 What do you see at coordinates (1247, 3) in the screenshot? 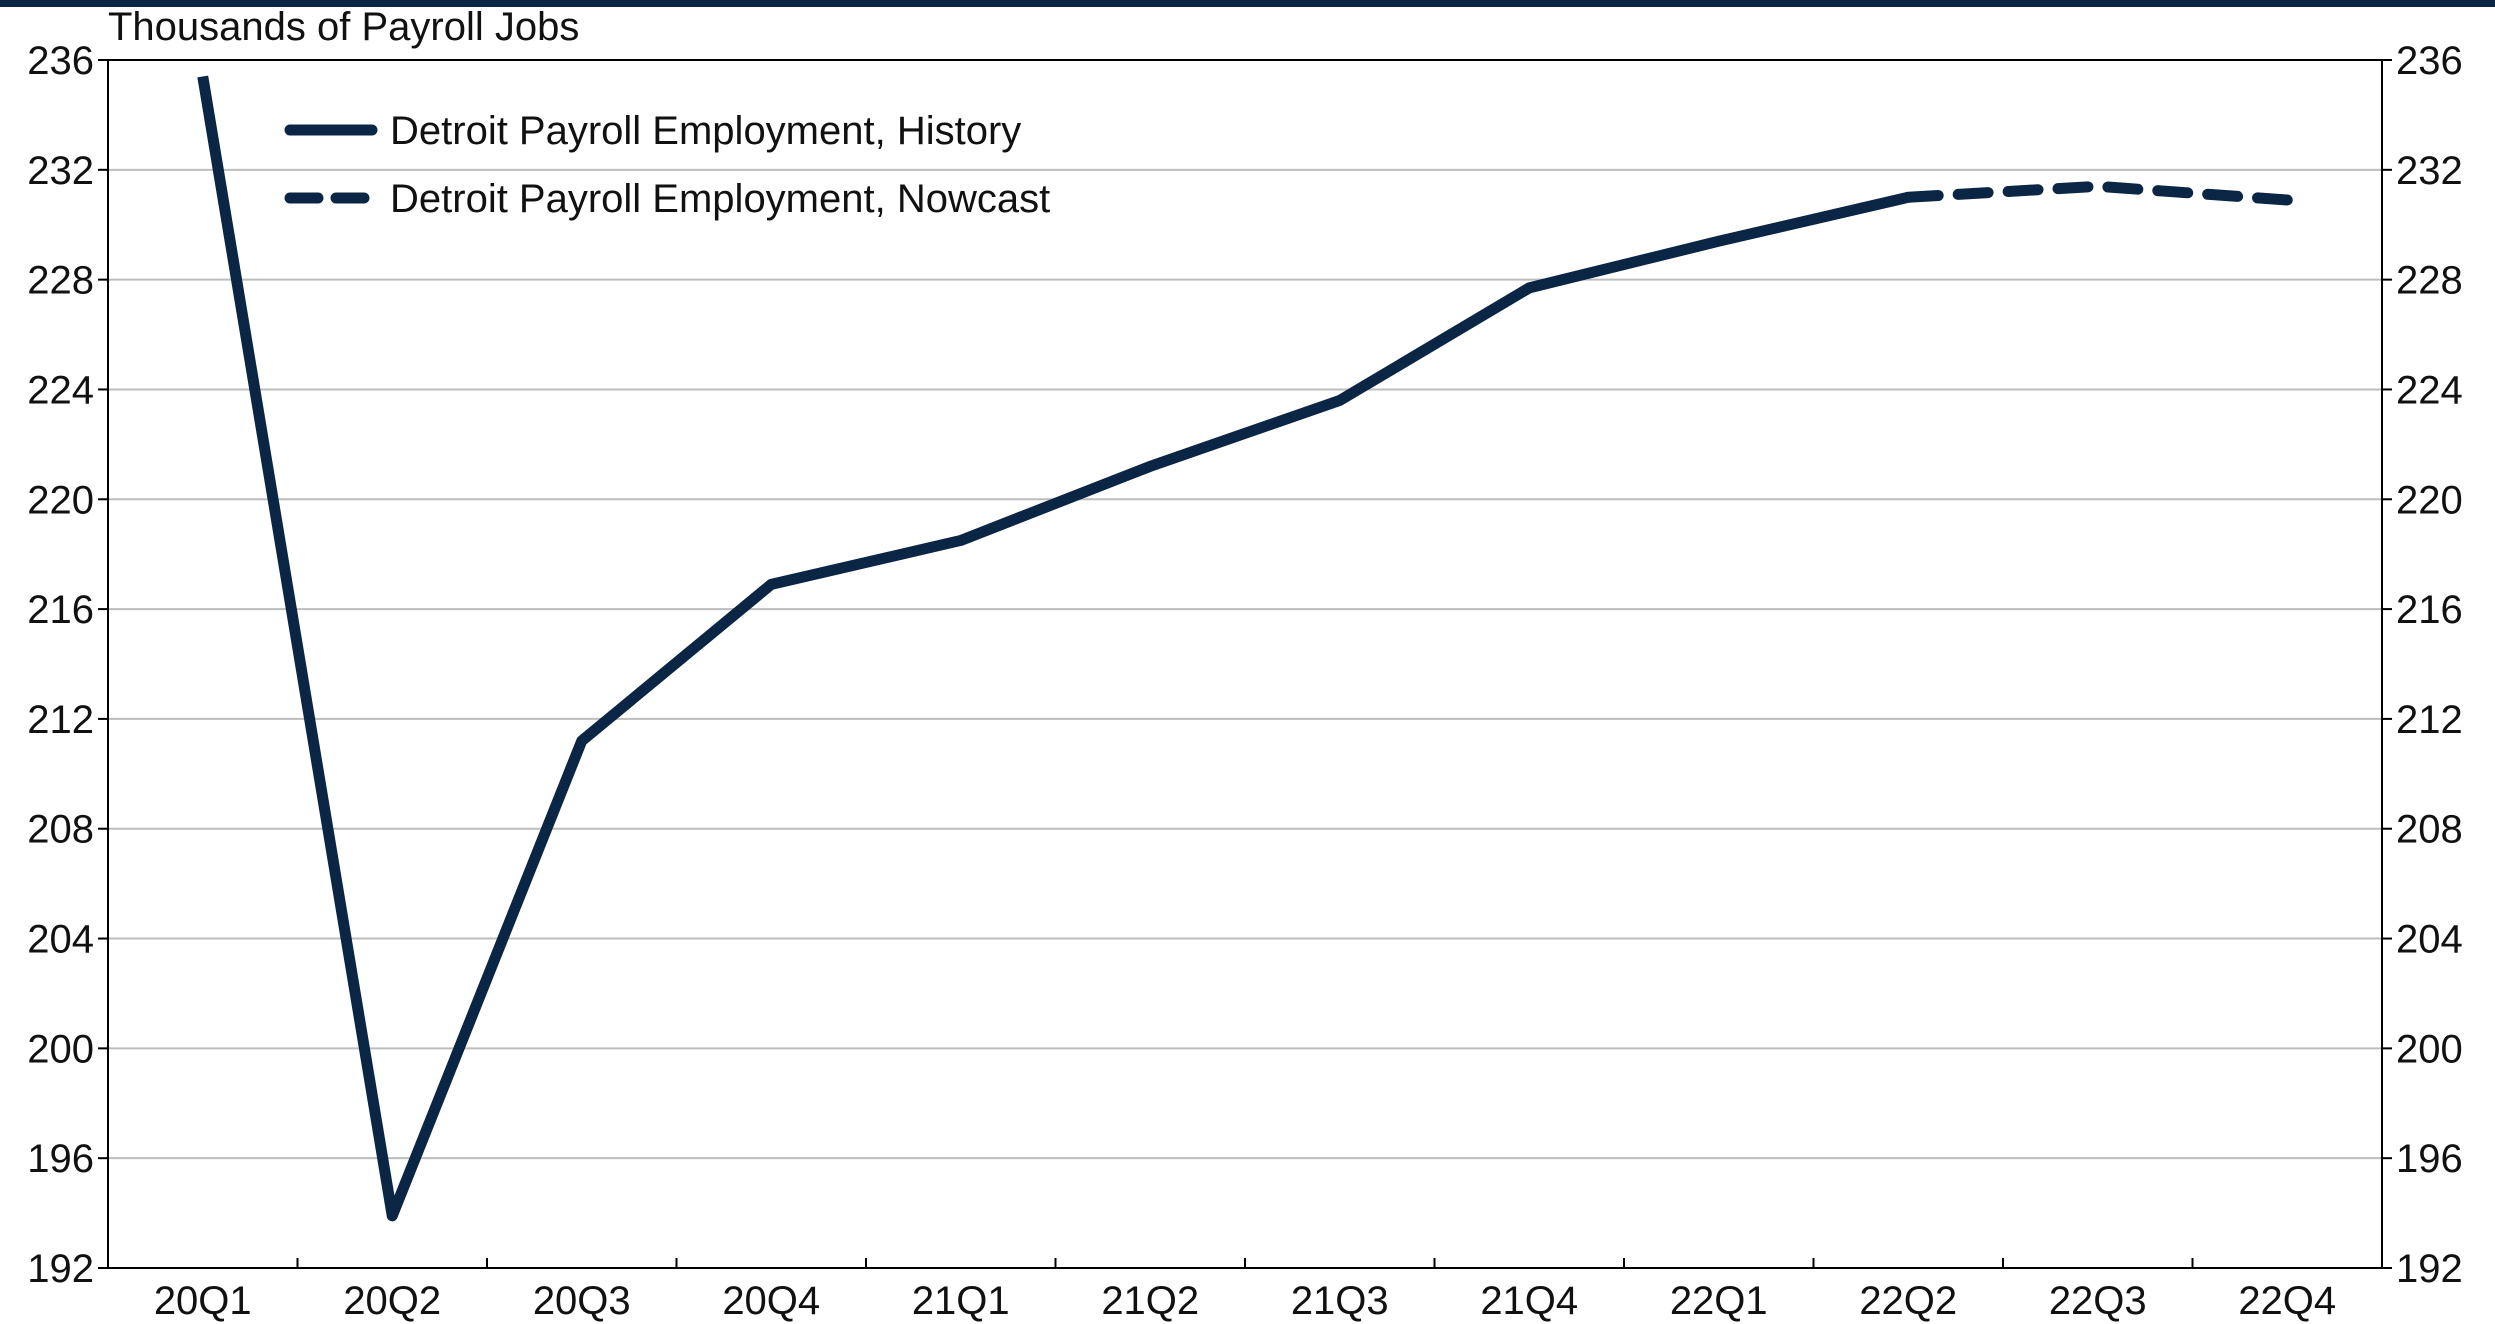
I see `top-rule` at bounding box center [1247, 3].